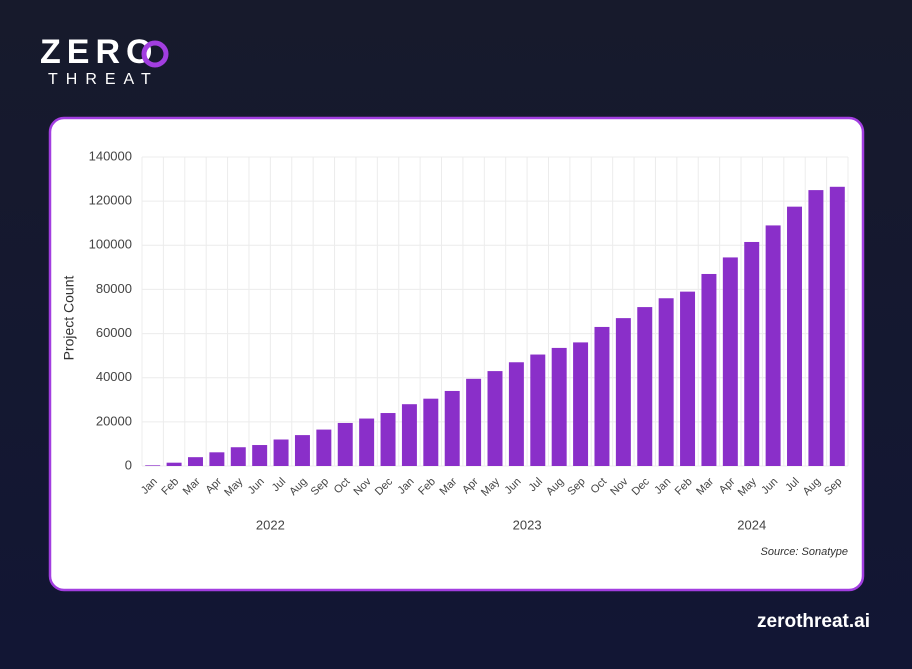  Describe the element at coordinates (114, 332) in the screenshot. I see `y-tick-label: 60000` at that location.